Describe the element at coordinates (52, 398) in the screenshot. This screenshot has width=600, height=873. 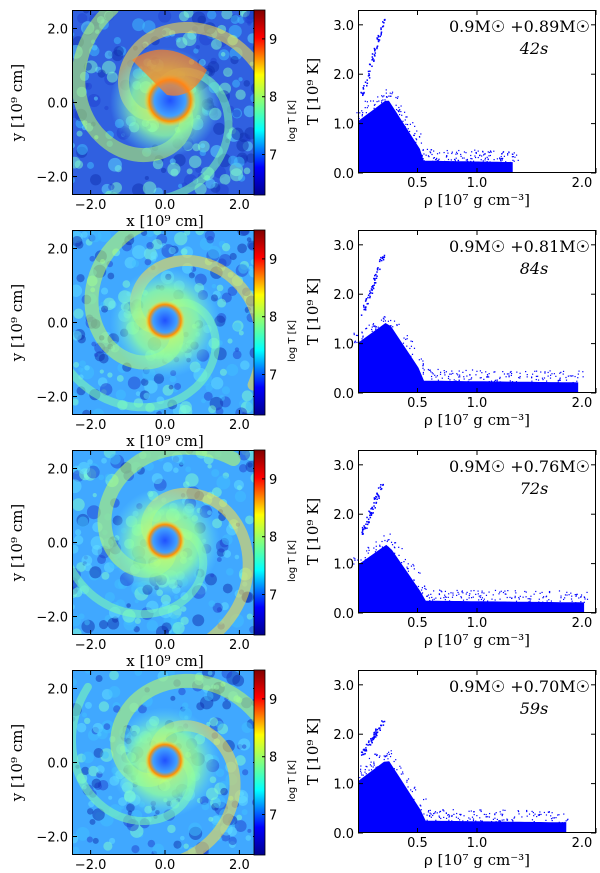
I see `map-y-tick: −2.0` at that location.